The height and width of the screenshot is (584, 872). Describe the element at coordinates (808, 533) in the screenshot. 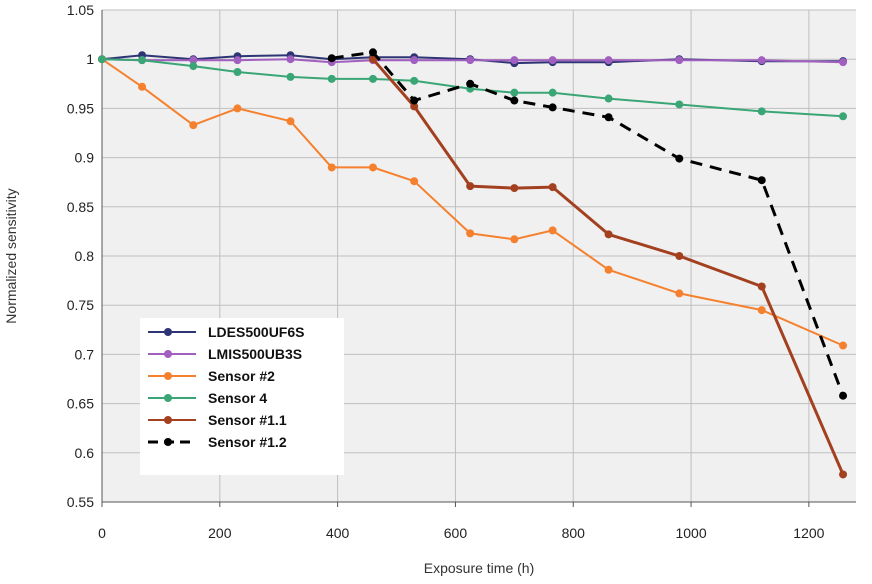

I see `x-tick-label: 1200` at that location.